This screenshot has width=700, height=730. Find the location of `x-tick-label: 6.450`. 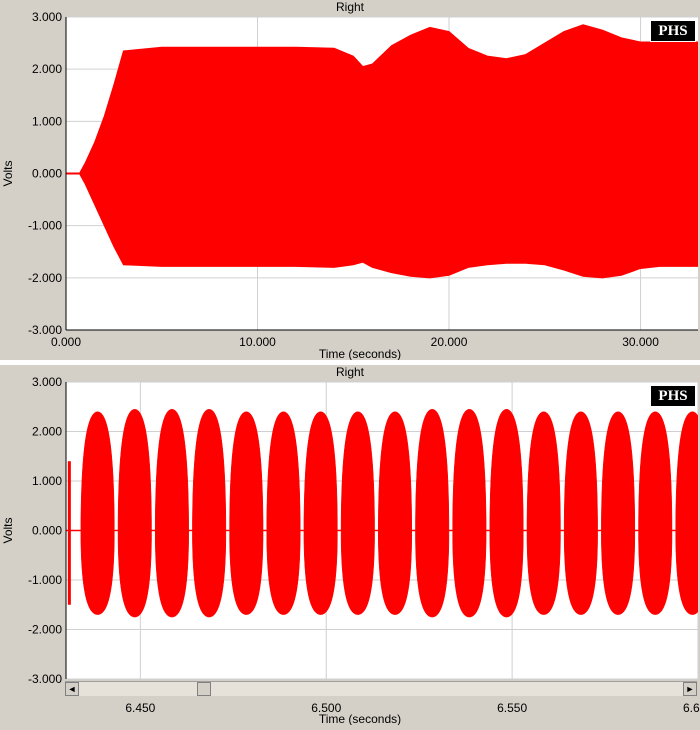

x-tick-label: 6.450 is located at coordinates (140, 708).